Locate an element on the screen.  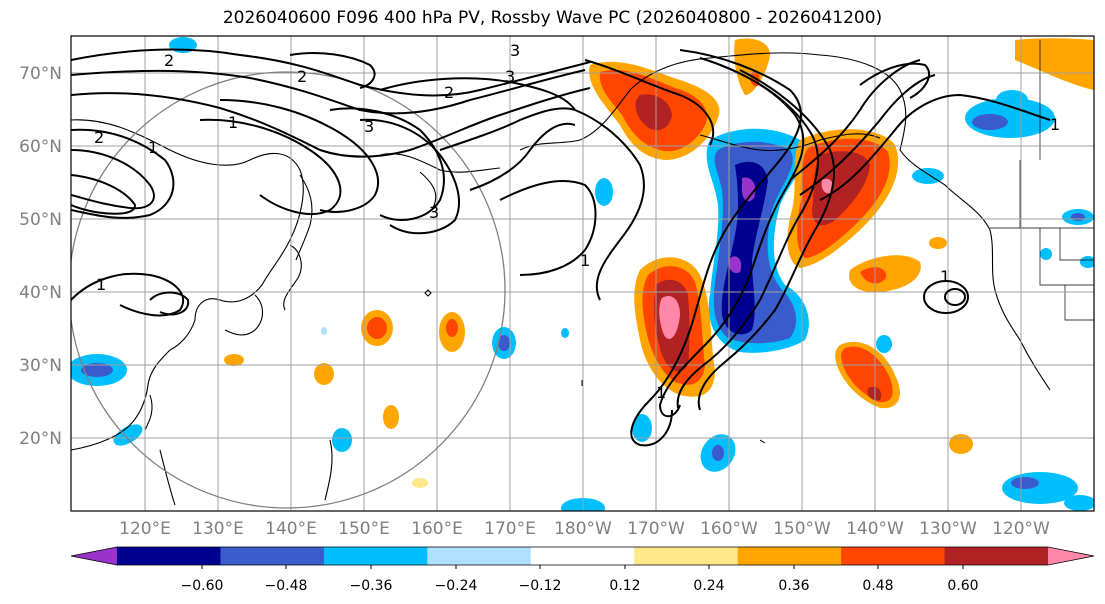
lon-label: 150°E is located at coordinates (364, 529).